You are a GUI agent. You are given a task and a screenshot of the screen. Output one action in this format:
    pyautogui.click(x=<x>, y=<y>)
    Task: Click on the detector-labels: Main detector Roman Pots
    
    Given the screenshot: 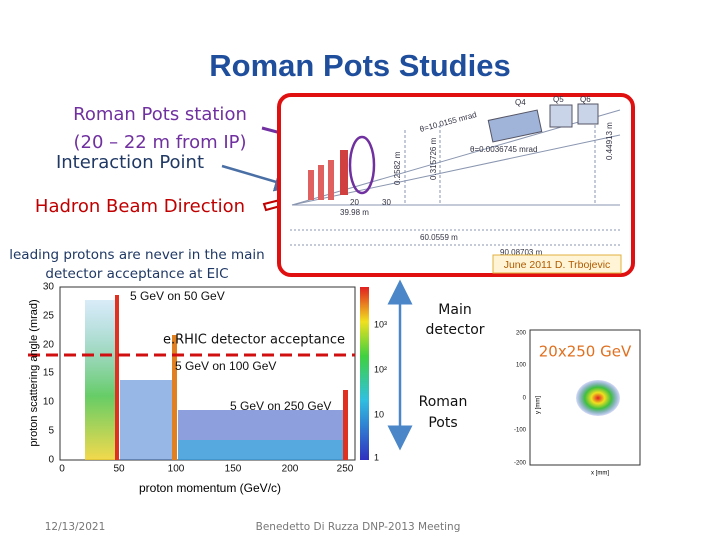 What is the action you would take?
    pyautogui.click(x=452, y=366)
    